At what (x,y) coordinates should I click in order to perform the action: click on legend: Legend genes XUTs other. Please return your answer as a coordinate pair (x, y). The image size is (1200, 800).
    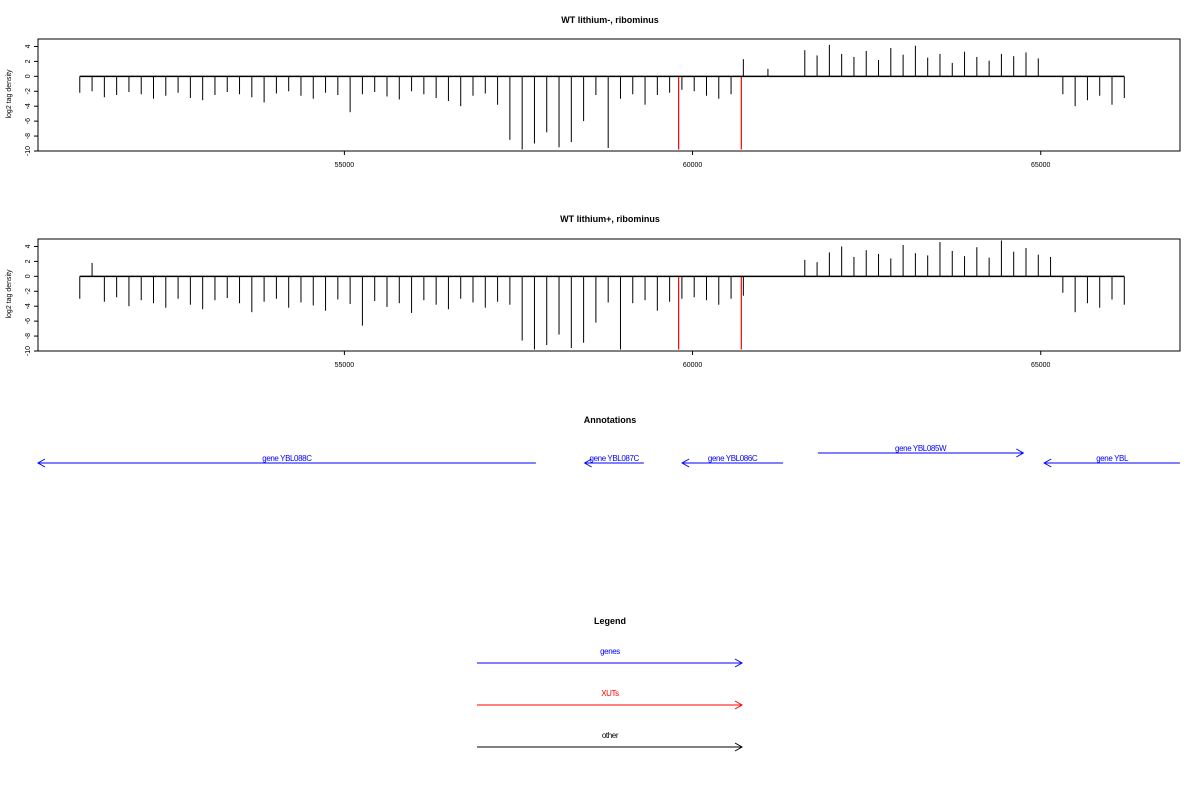
    Looking at the image, I should click on (610, 684).